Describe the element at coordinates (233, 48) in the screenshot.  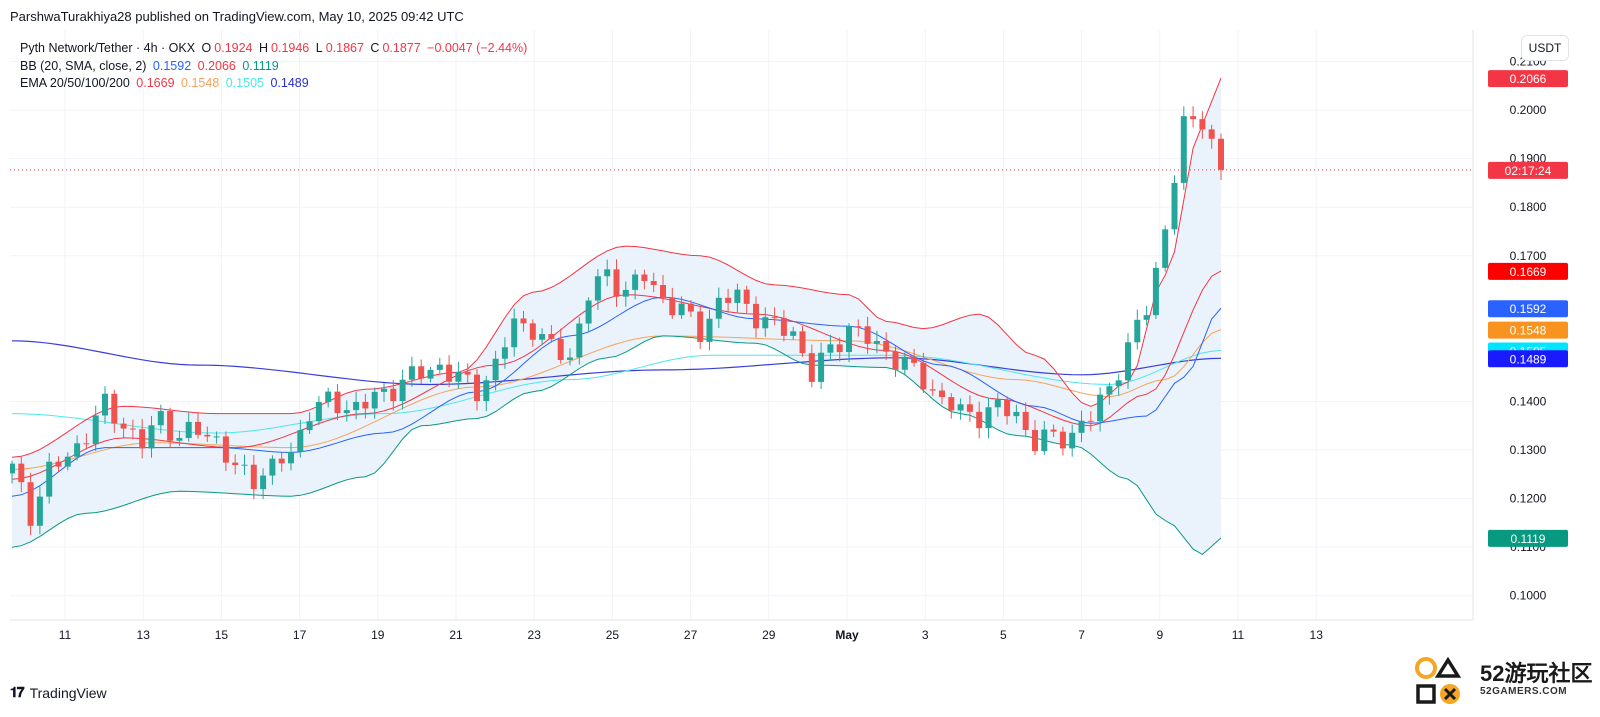
I see `open-value: 0.1924` at that location.